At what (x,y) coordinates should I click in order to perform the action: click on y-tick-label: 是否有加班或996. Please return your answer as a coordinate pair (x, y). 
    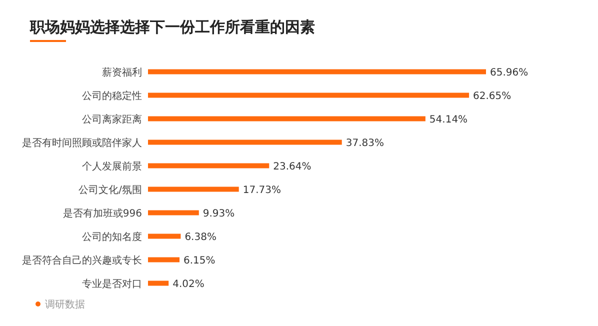
    Looking at the image, I should click on (102, 213).